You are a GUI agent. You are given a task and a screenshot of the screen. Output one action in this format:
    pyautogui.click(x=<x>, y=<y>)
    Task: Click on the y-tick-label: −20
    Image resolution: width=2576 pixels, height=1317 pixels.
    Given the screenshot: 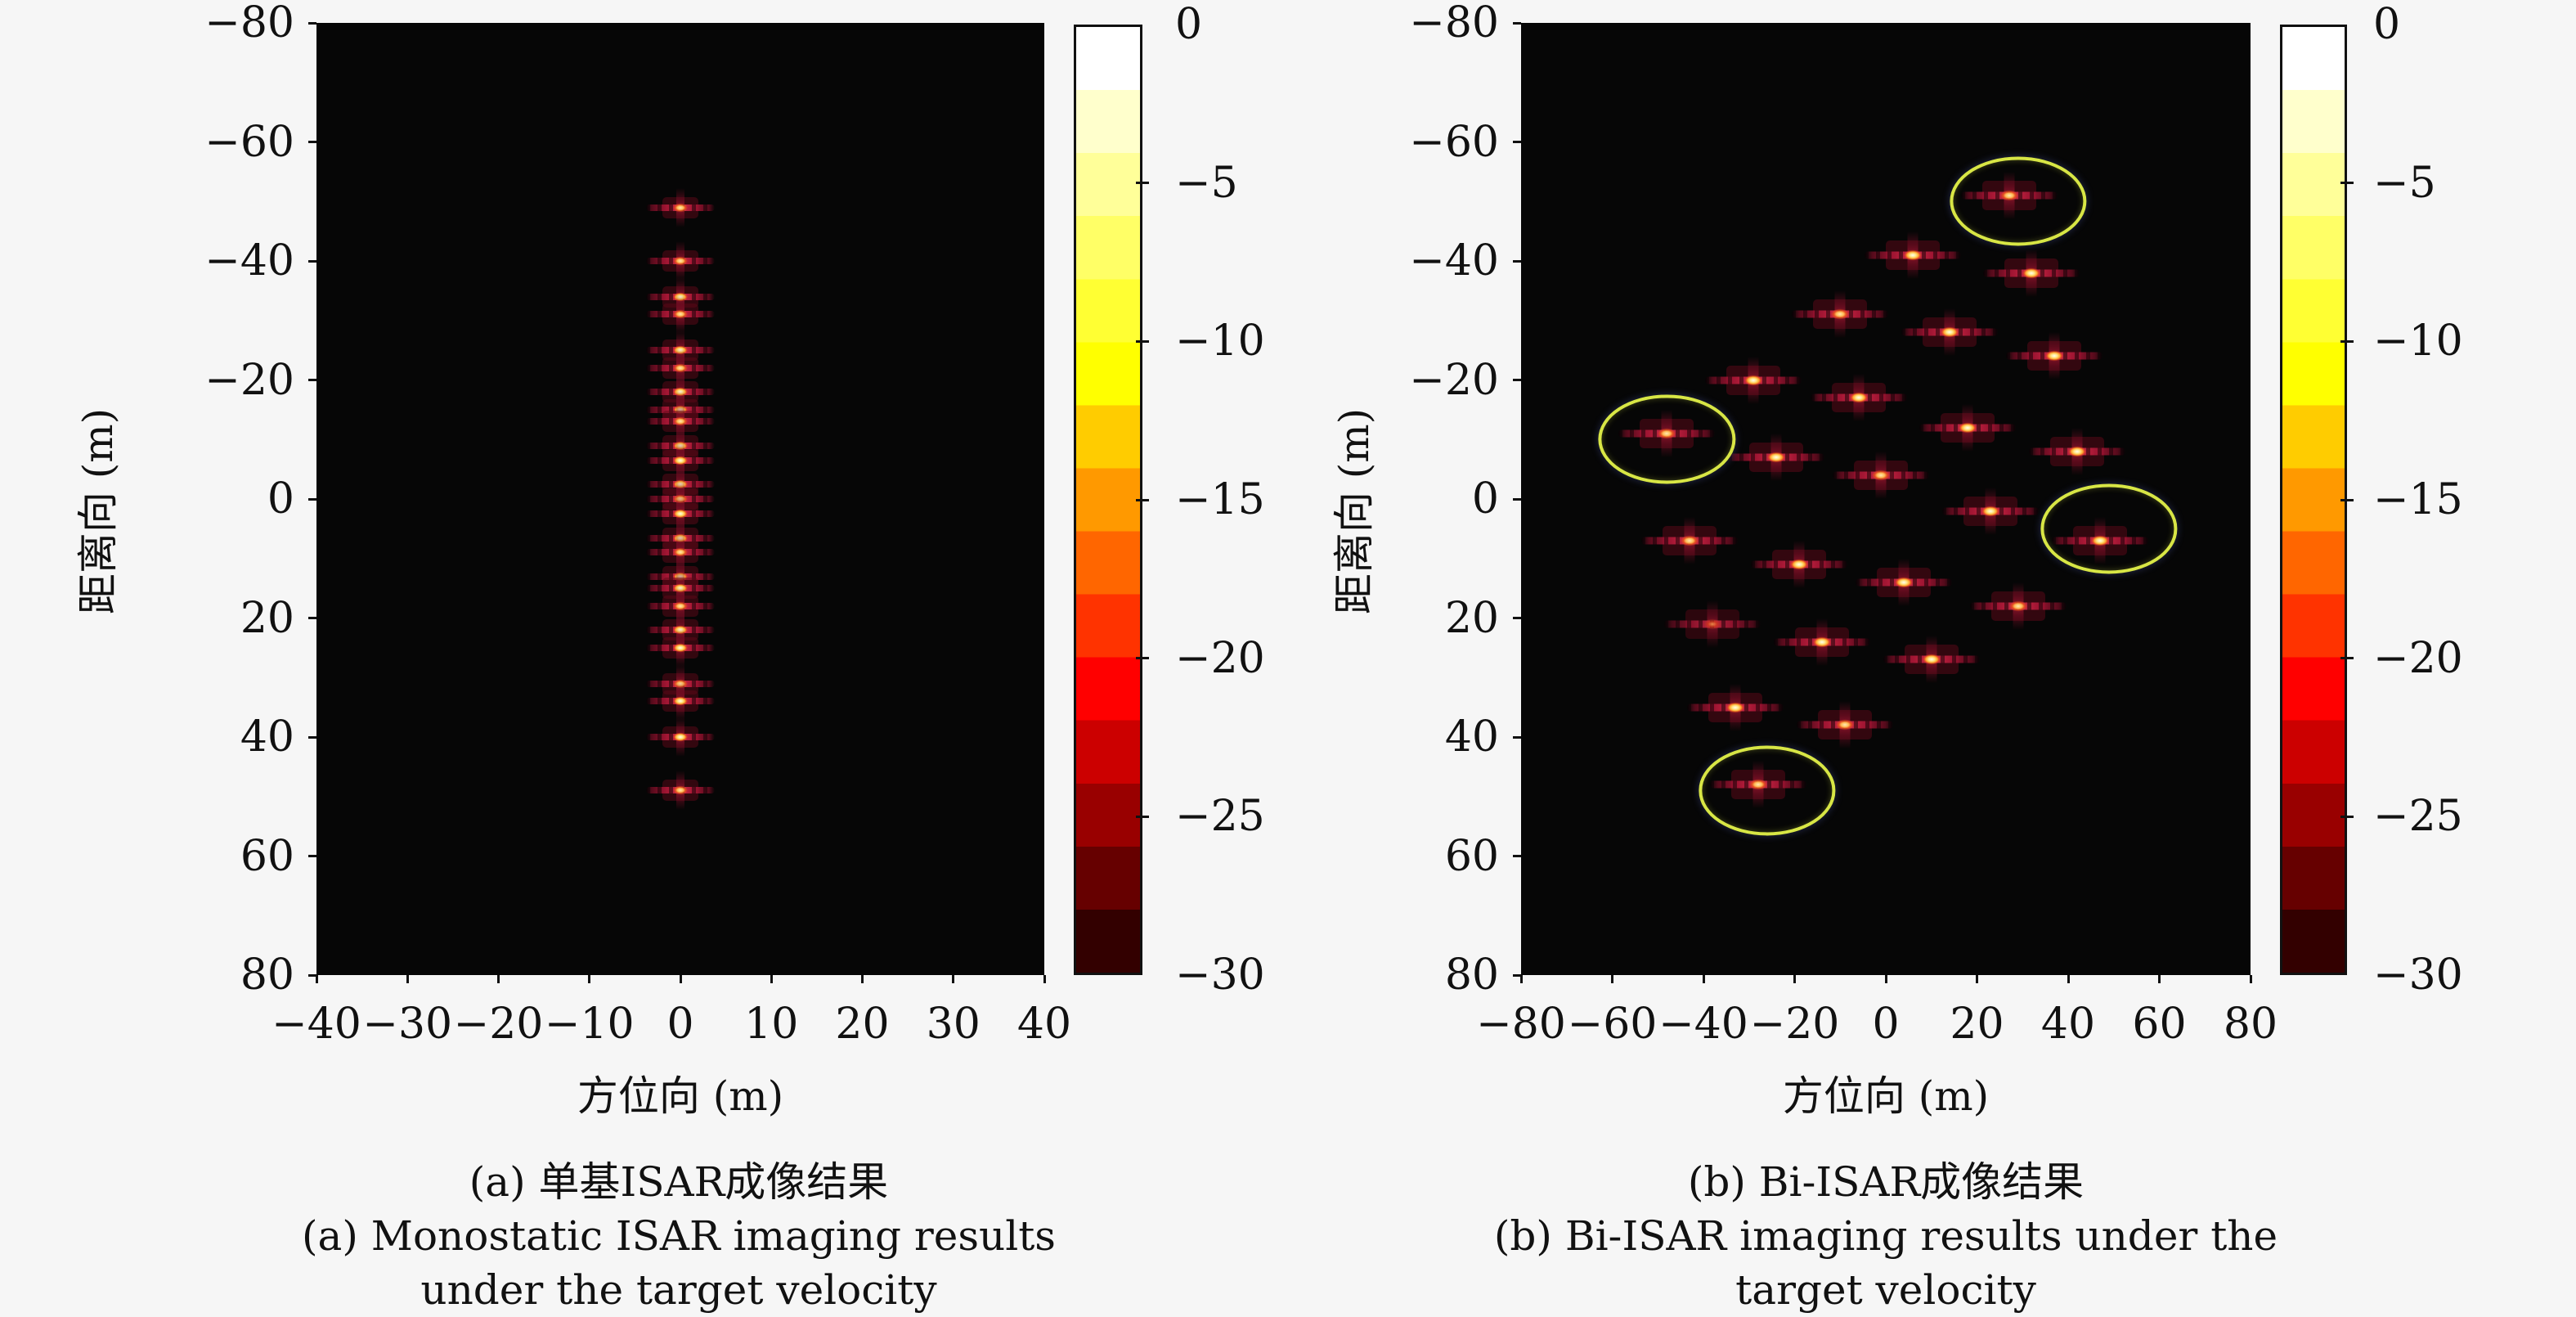 What is the action you would take?
    pyautogui.click(x=1454, y=380)
    